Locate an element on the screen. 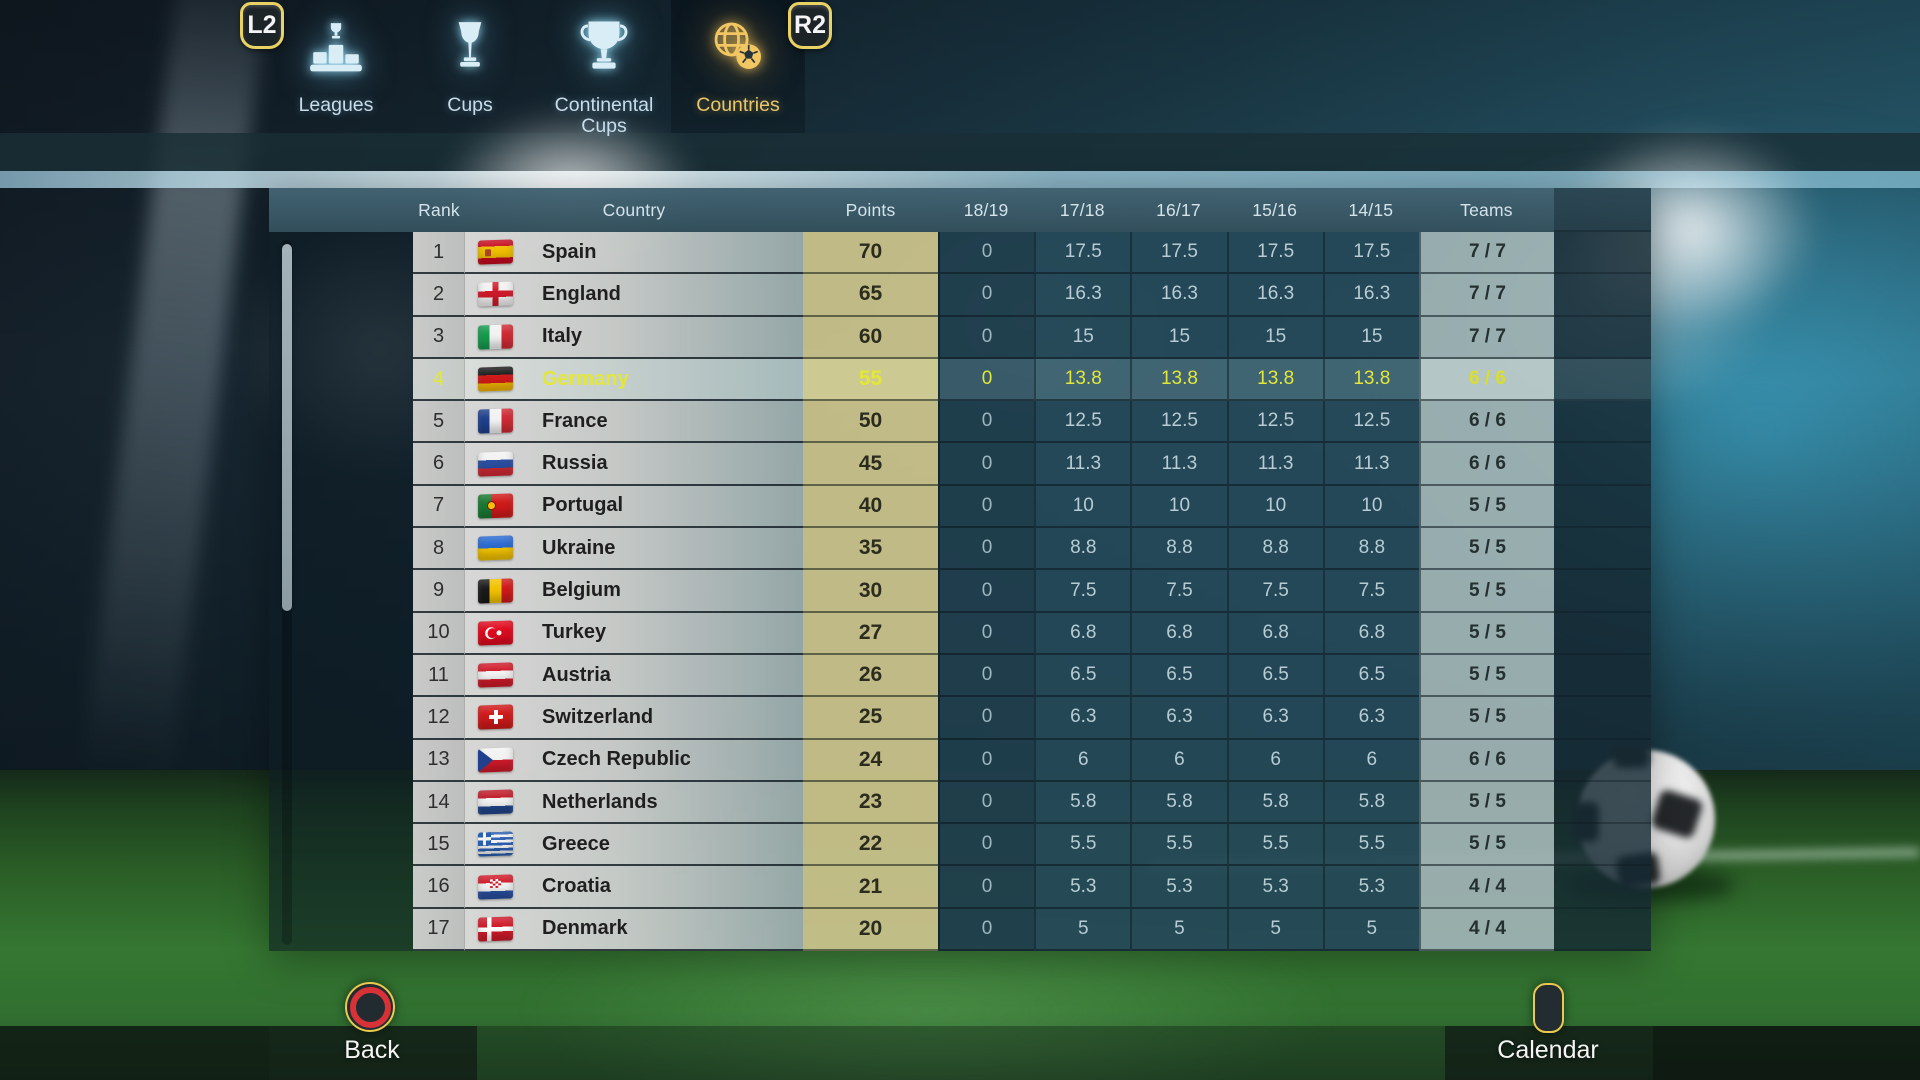 This screenshot has width=1920, height=1080. country-cell: Belgium is located at coordinates (634, 591).